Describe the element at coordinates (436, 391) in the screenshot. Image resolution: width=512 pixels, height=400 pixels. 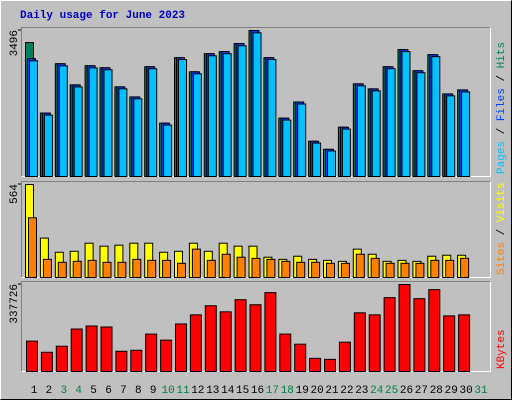
I see `x-tick-label: 28` at that location.